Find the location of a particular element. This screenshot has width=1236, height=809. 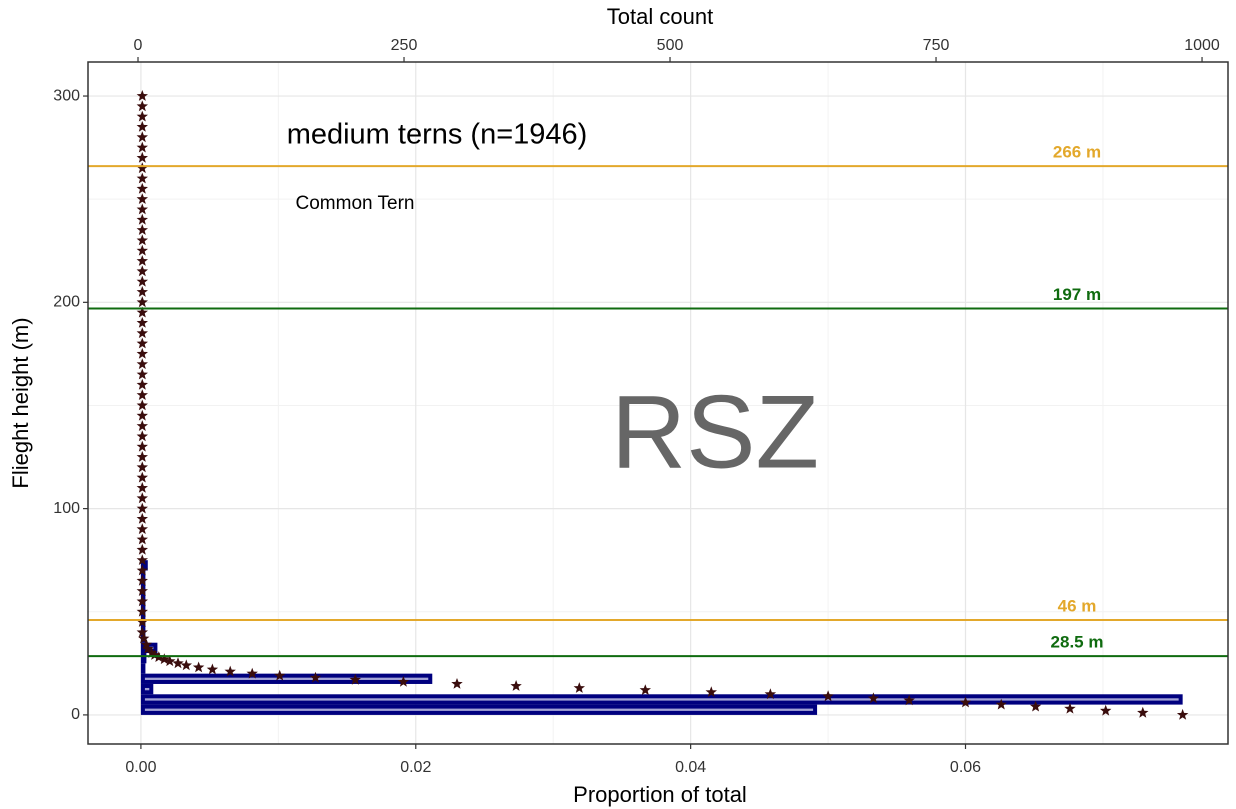

x-tick-label: 0.04 is located at coordinates (690, 767).